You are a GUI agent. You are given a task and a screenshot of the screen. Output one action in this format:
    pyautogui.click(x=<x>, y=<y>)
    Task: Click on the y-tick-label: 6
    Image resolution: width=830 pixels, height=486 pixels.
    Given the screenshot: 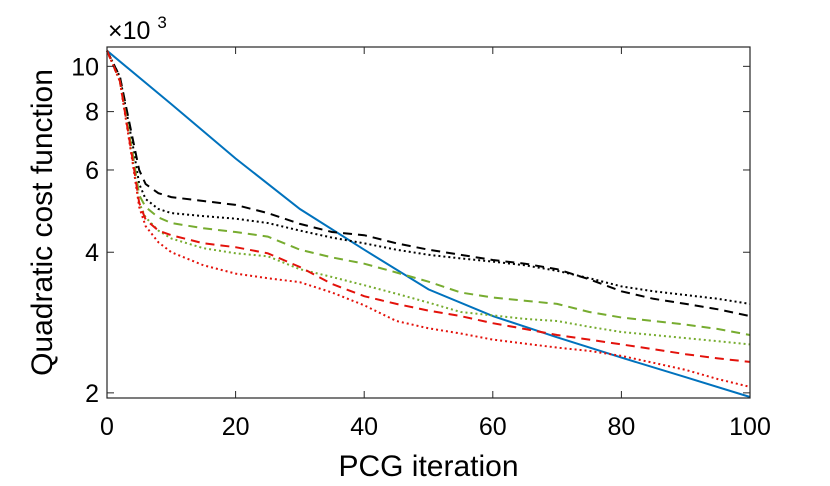 What is the action you would take?
    pyautogui.click(x=92, y=171)
    